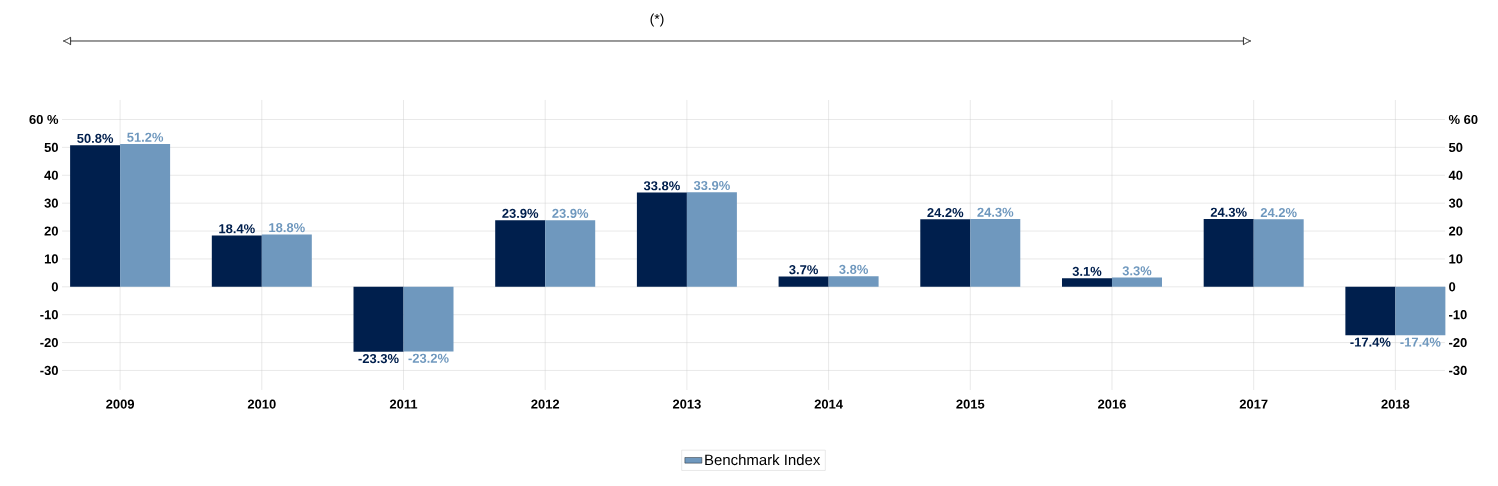 This screenshot has width=1498, height=486. I want to click on y-tick-label: 10, so click(51, 259).